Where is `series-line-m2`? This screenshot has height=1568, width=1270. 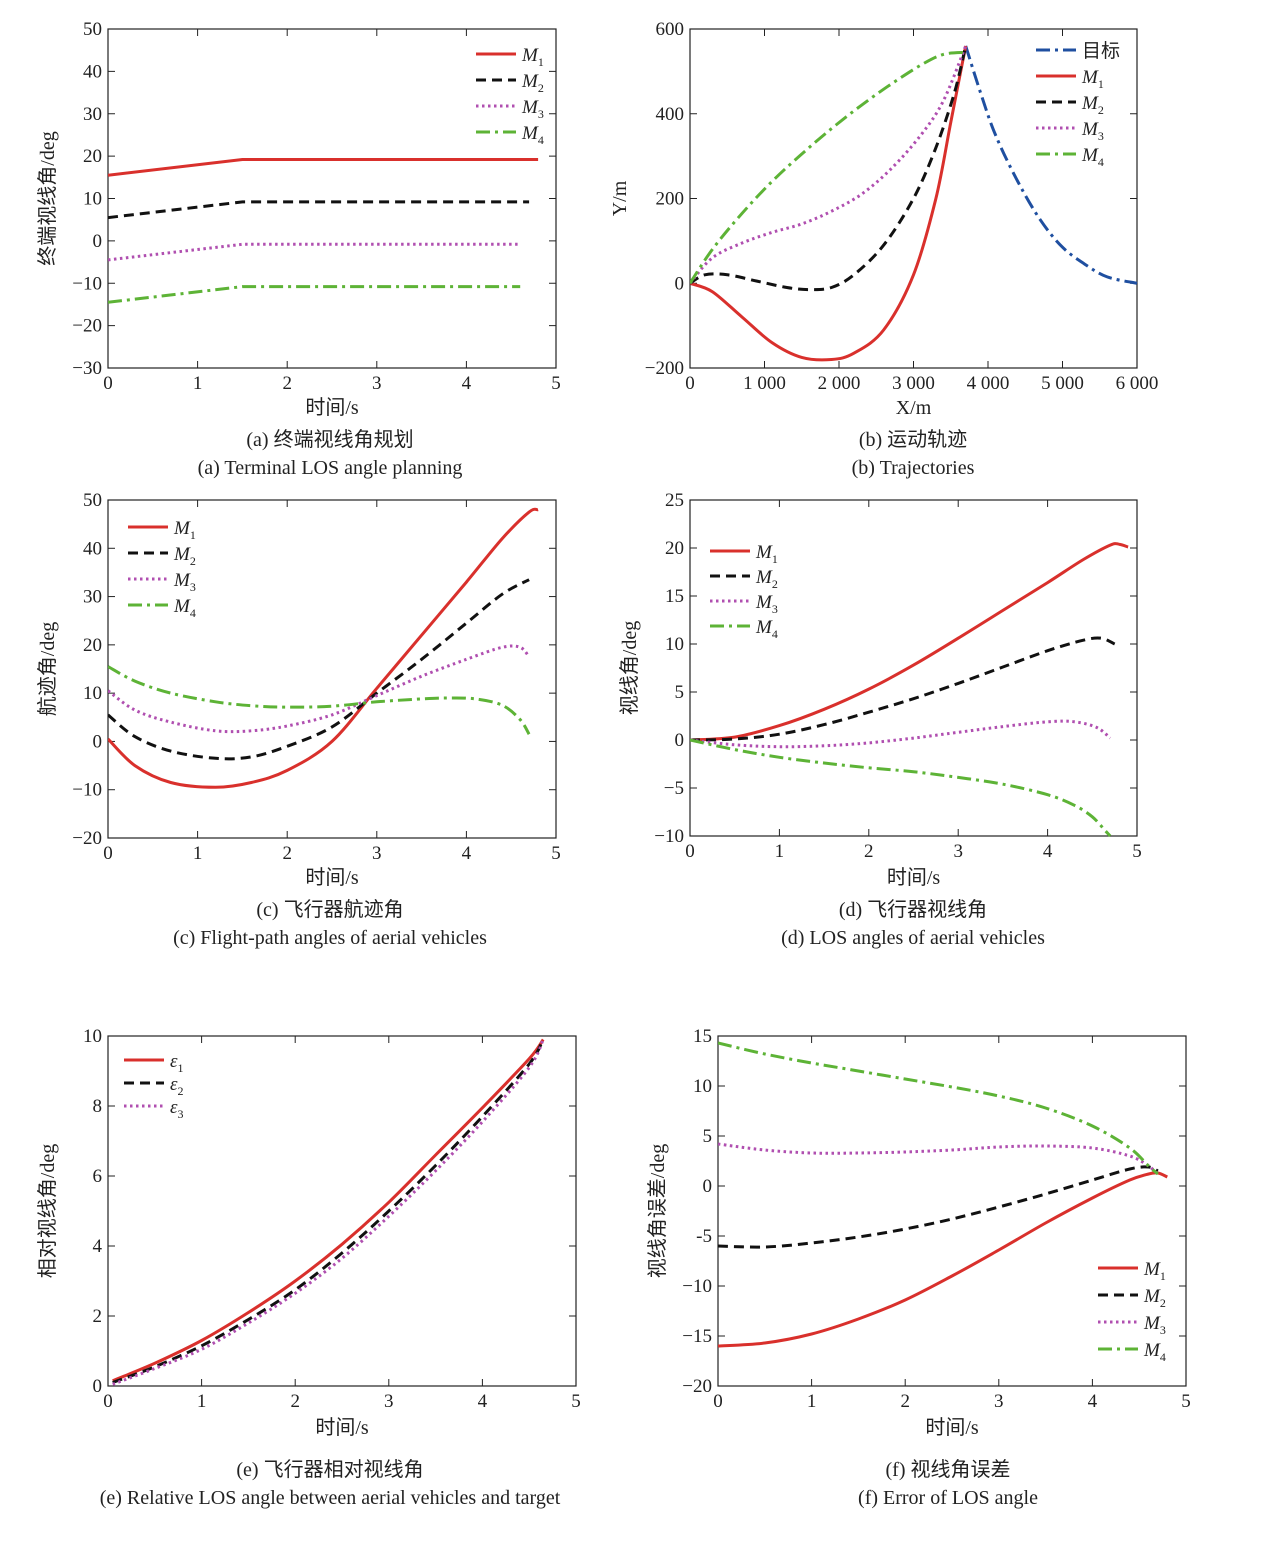
series-line-m2 is located at coordinates (938, 1207).